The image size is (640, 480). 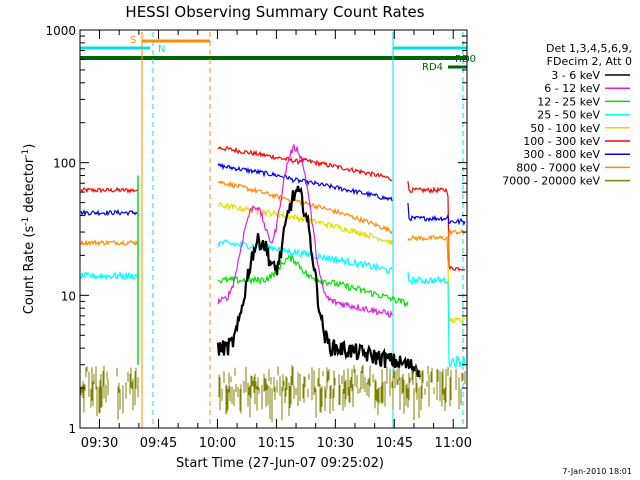 What do you see at coordinates (158, 443) in the screenshot?
I see `x-tick-label: 09:45` at bounding box center [158, 443].